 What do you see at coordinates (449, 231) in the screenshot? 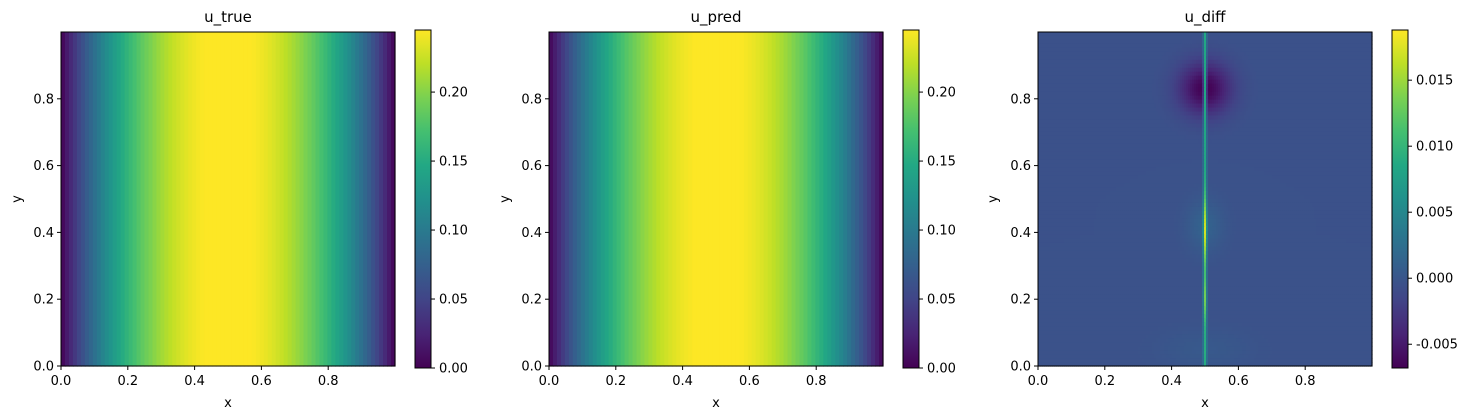
I see `colorbar-ticks: 0.000.050.100.150.20` at bounding box center [449, 231].